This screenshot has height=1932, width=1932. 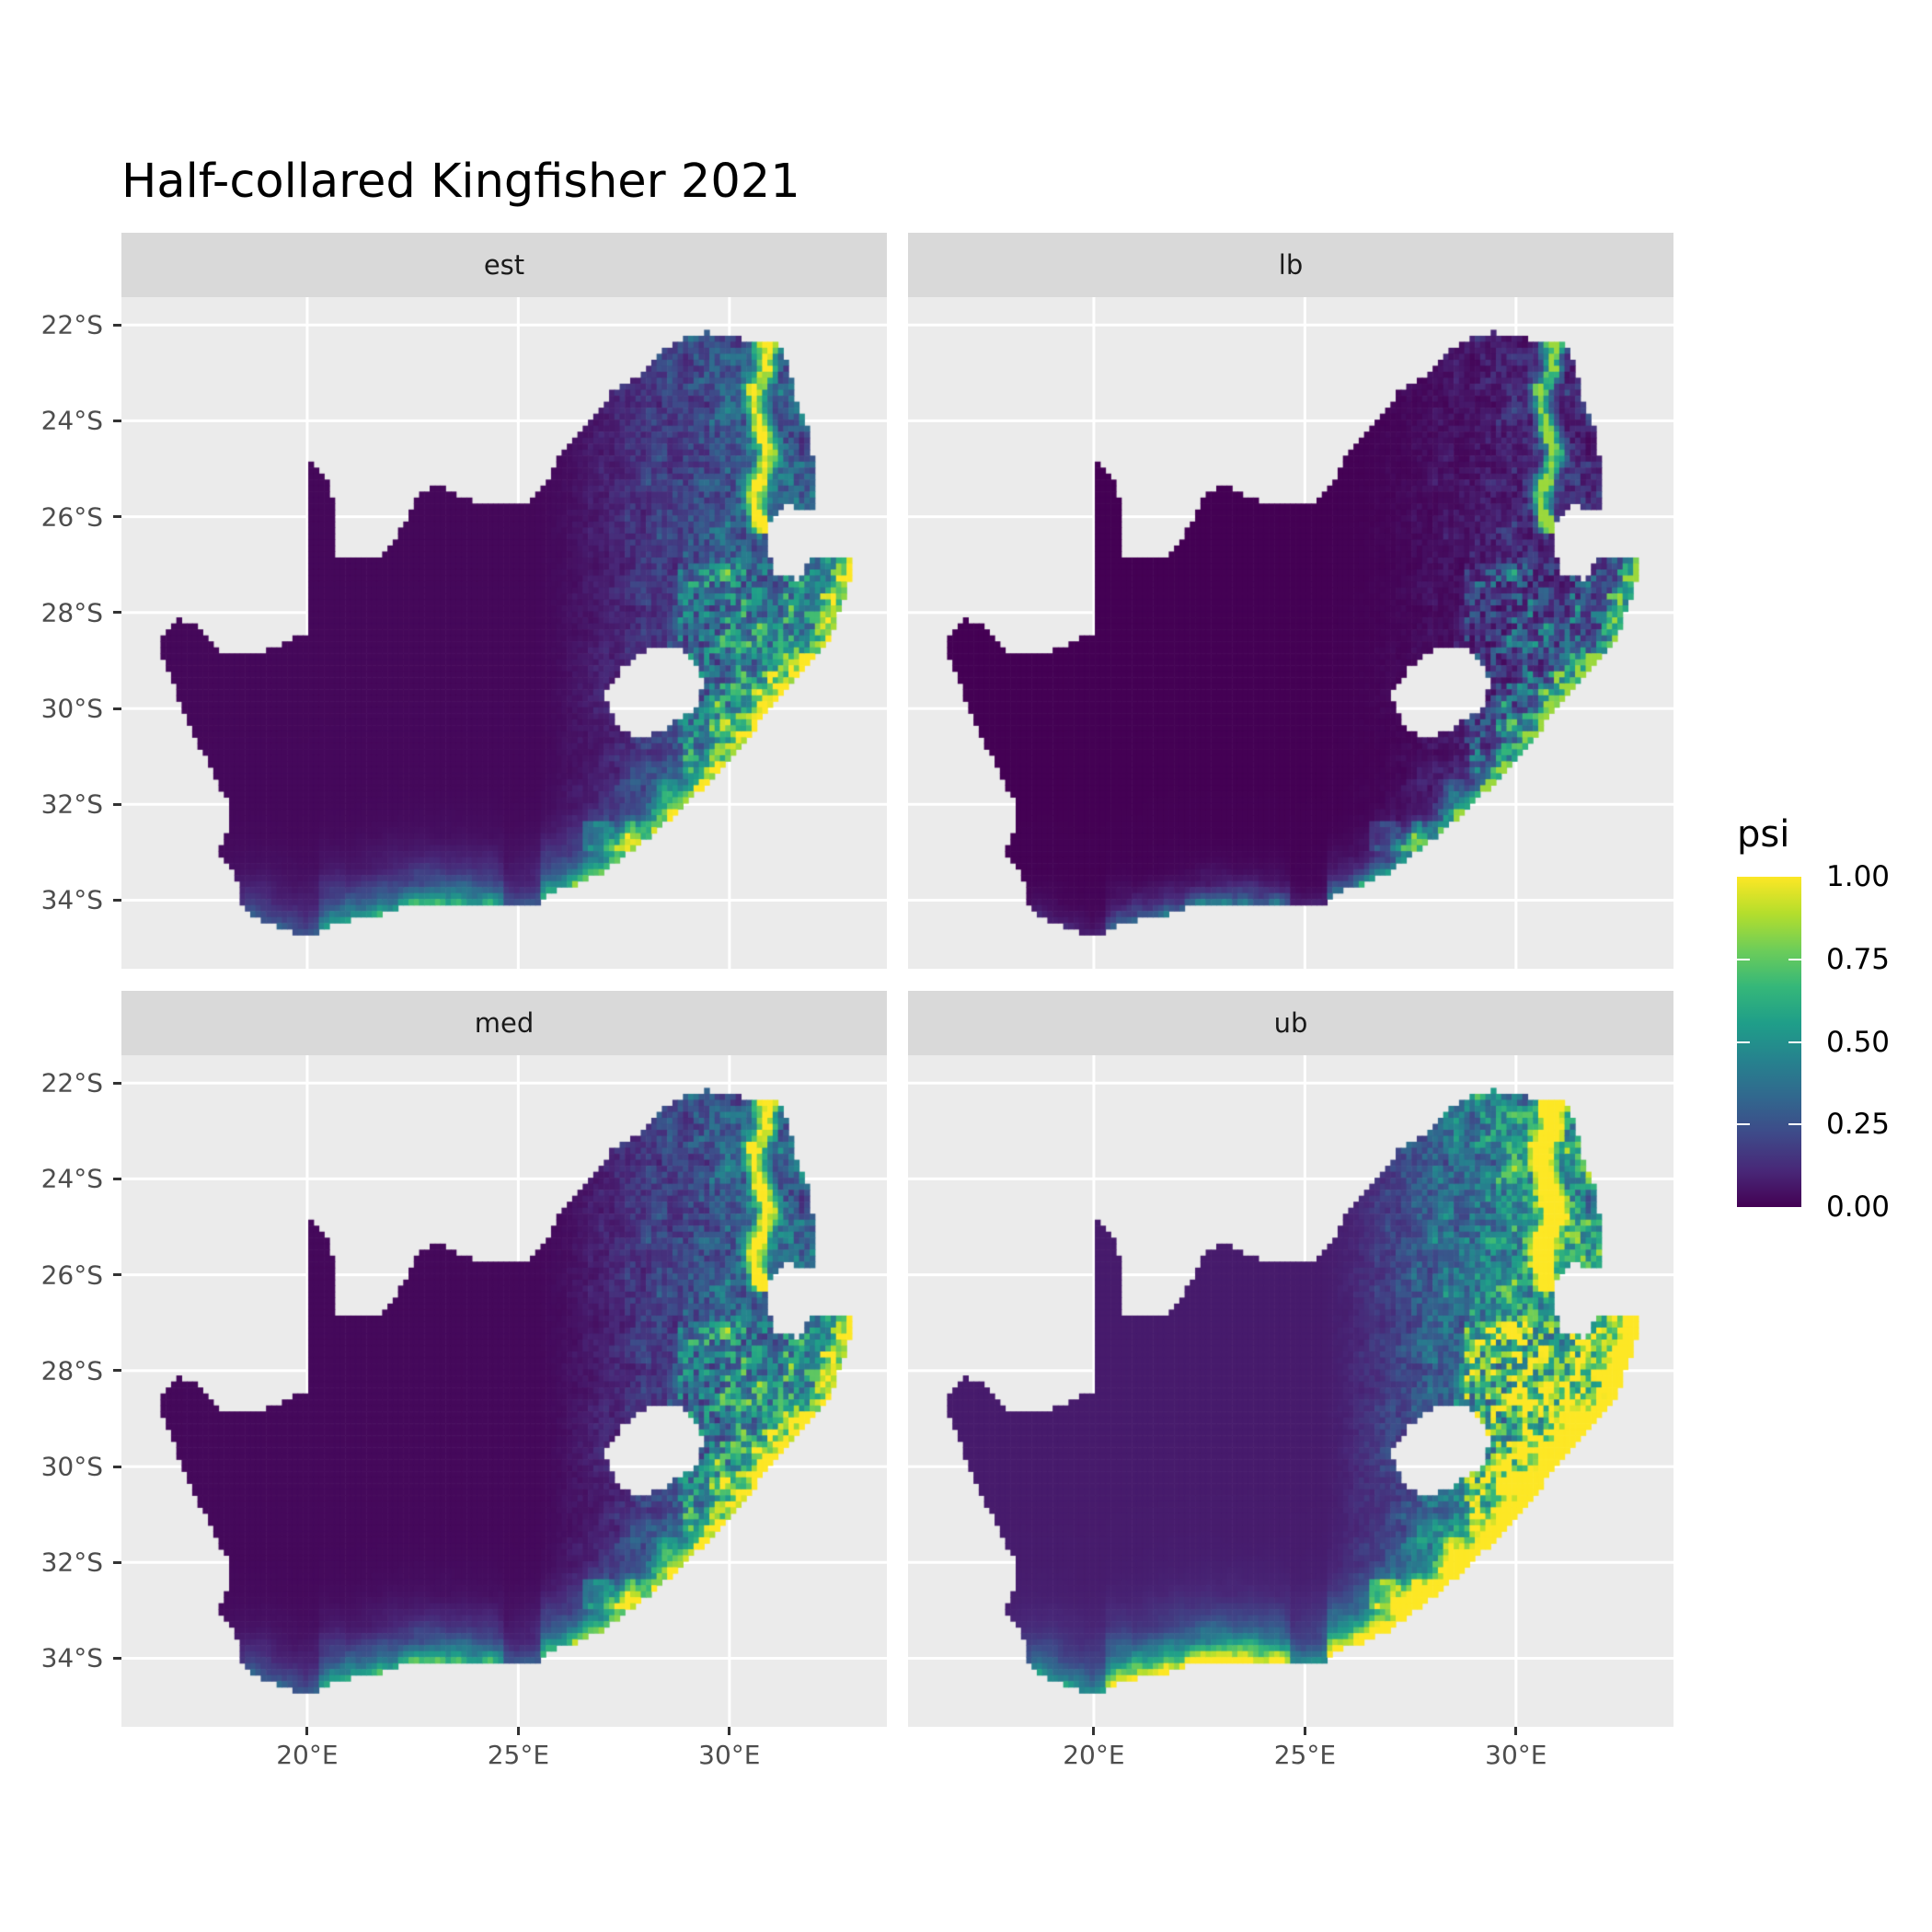 What do you see at coordinates (1858, 1125) in the screenshot?
I see `legend-tick-label: 0.25` at bounding box center [1858, 1125].